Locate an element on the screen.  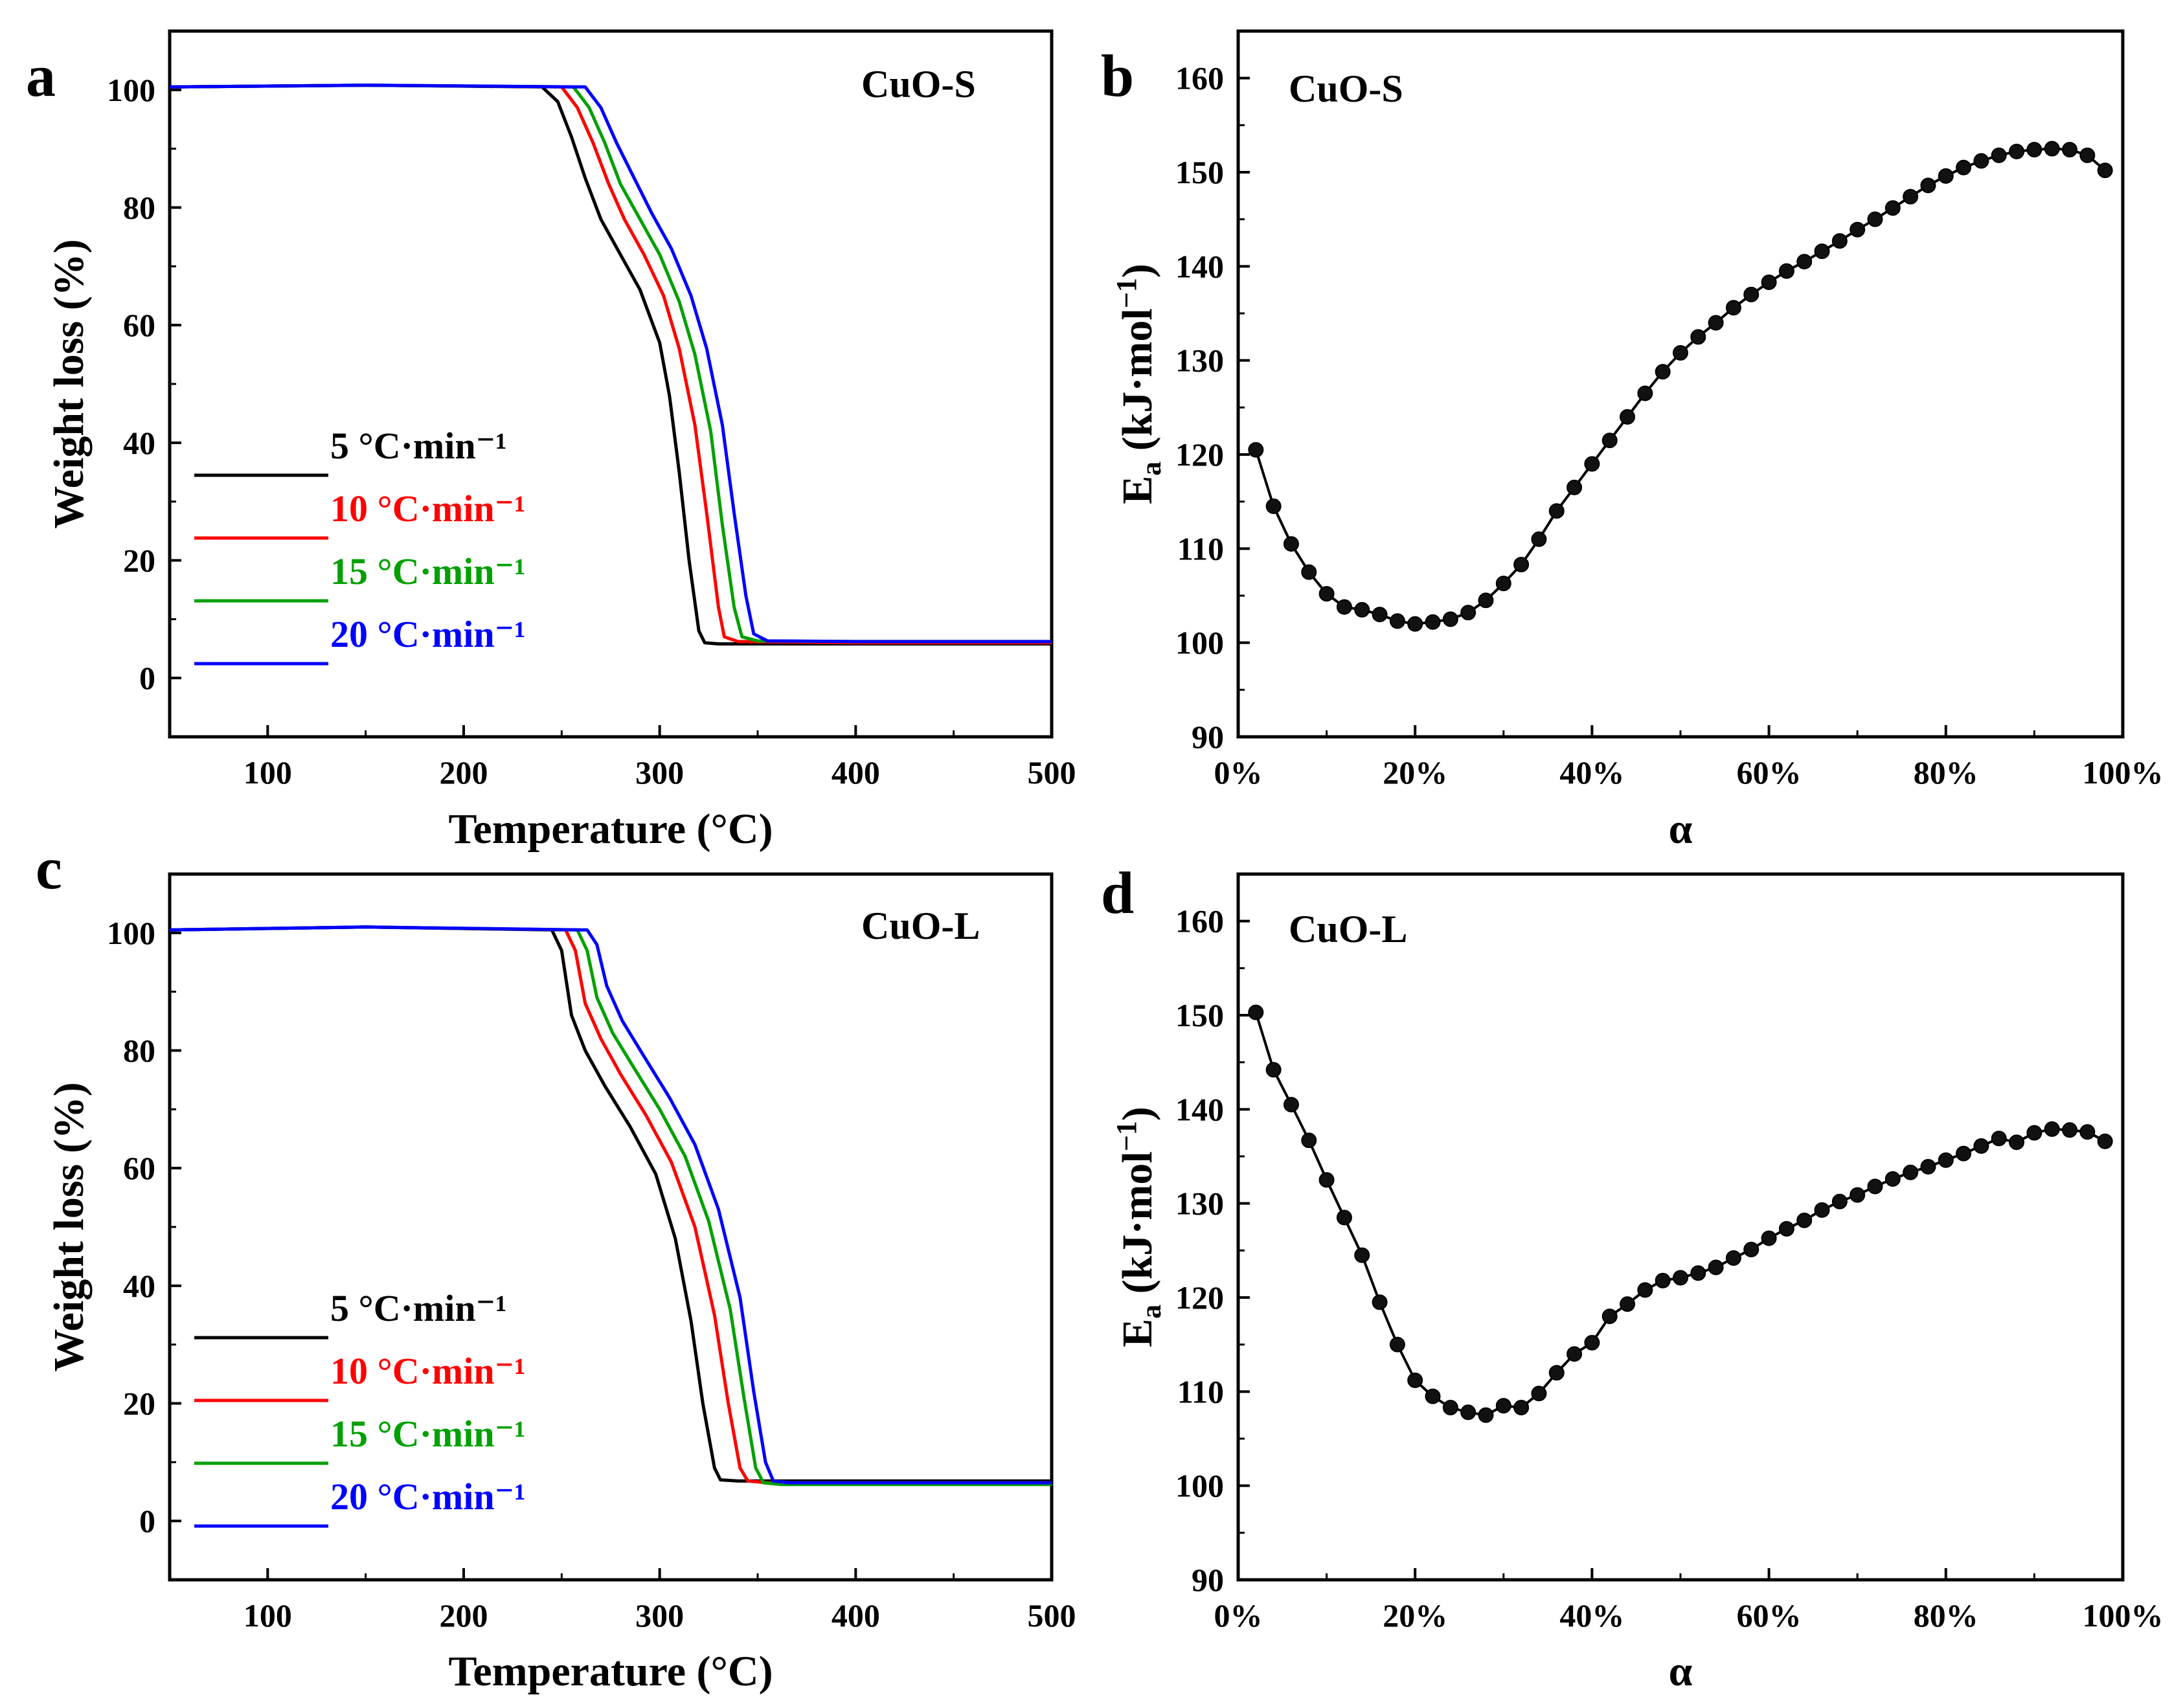
y-tick-label: 20 is located at coordinates (139, 1404).